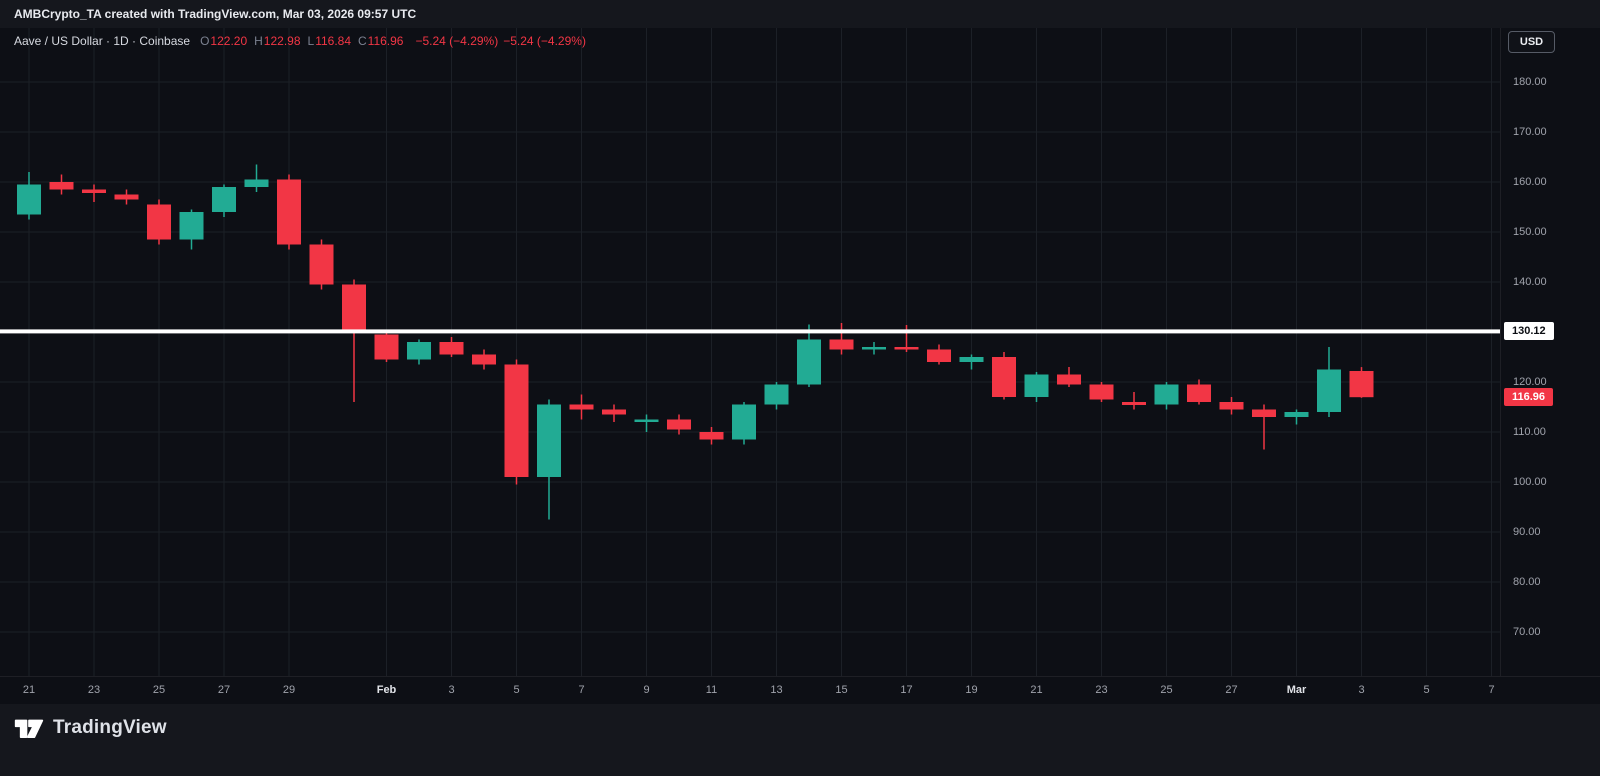 The width and height of the screenshot is (1600, 776). What do you see at coordinates (457, 41) in the screenshot?
I see `change-value: −5.24 (−4.29%)` at bounding box center [457, 41].